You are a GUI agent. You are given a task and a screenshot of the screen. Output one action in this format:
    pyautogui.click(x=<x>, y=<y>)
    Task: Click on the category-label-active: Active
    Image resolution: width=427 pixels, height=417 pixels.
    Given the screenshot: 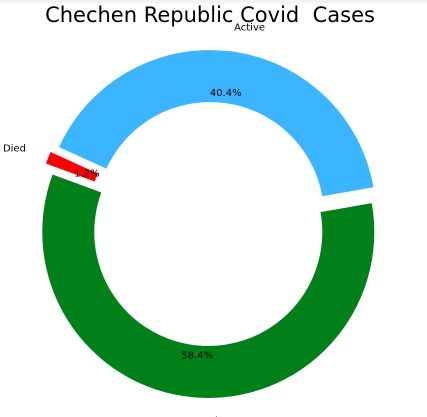 What is the action you would take?
    pyautogui.click(x=249, y=28)
    